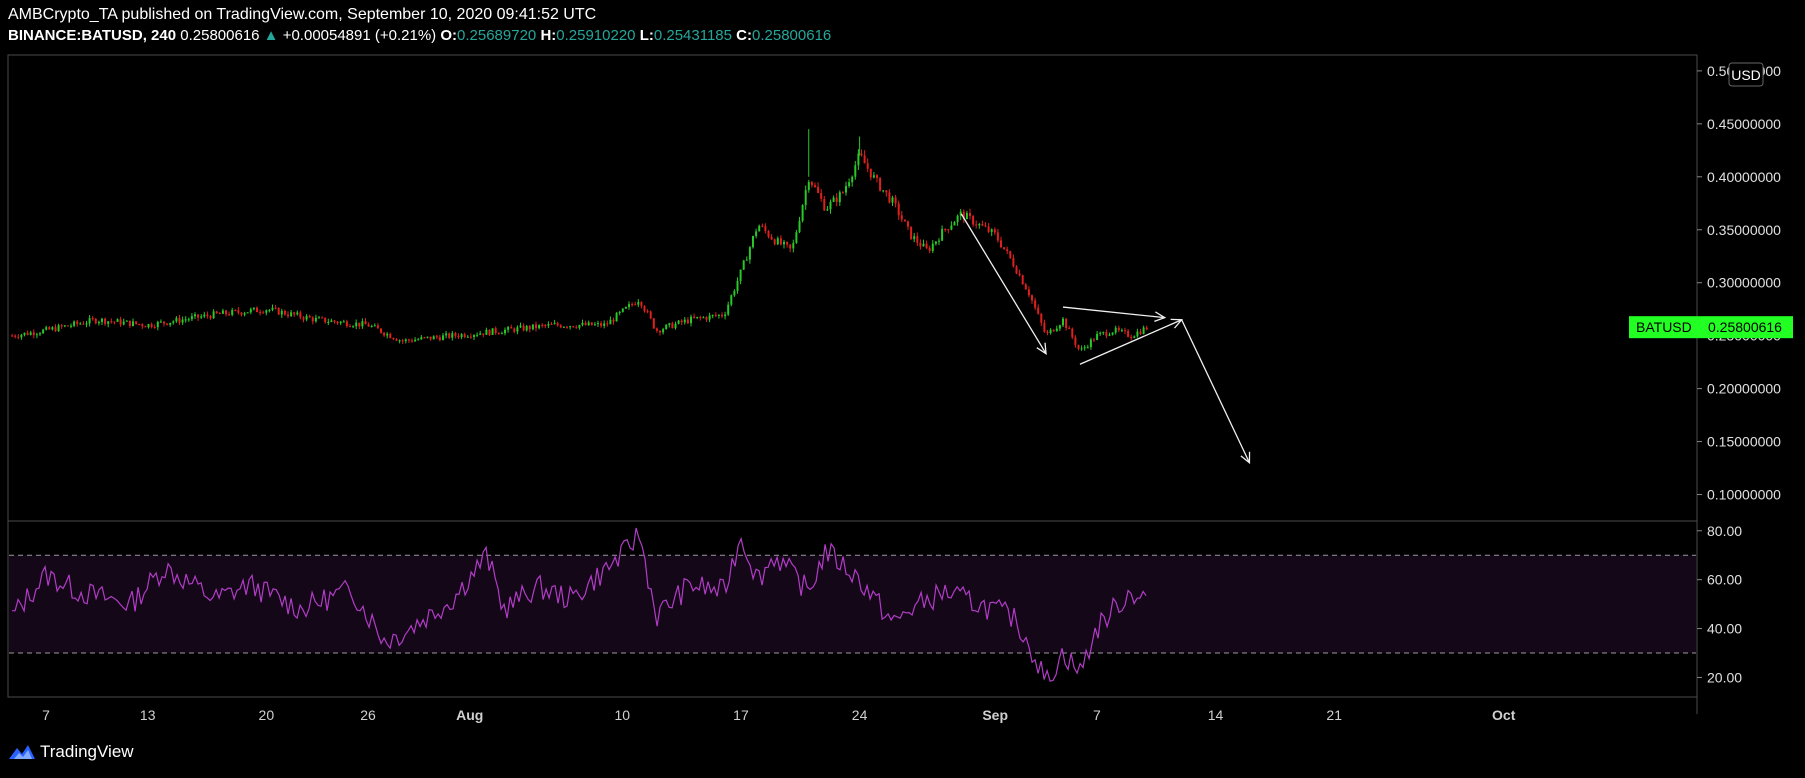 The height and width of the screenshot is (778, 1805). What do you see at coordinates (1744, 177) in the screenshot?
I see `price-tick-label: 0.40000000` at bounding box center [1744, 177].